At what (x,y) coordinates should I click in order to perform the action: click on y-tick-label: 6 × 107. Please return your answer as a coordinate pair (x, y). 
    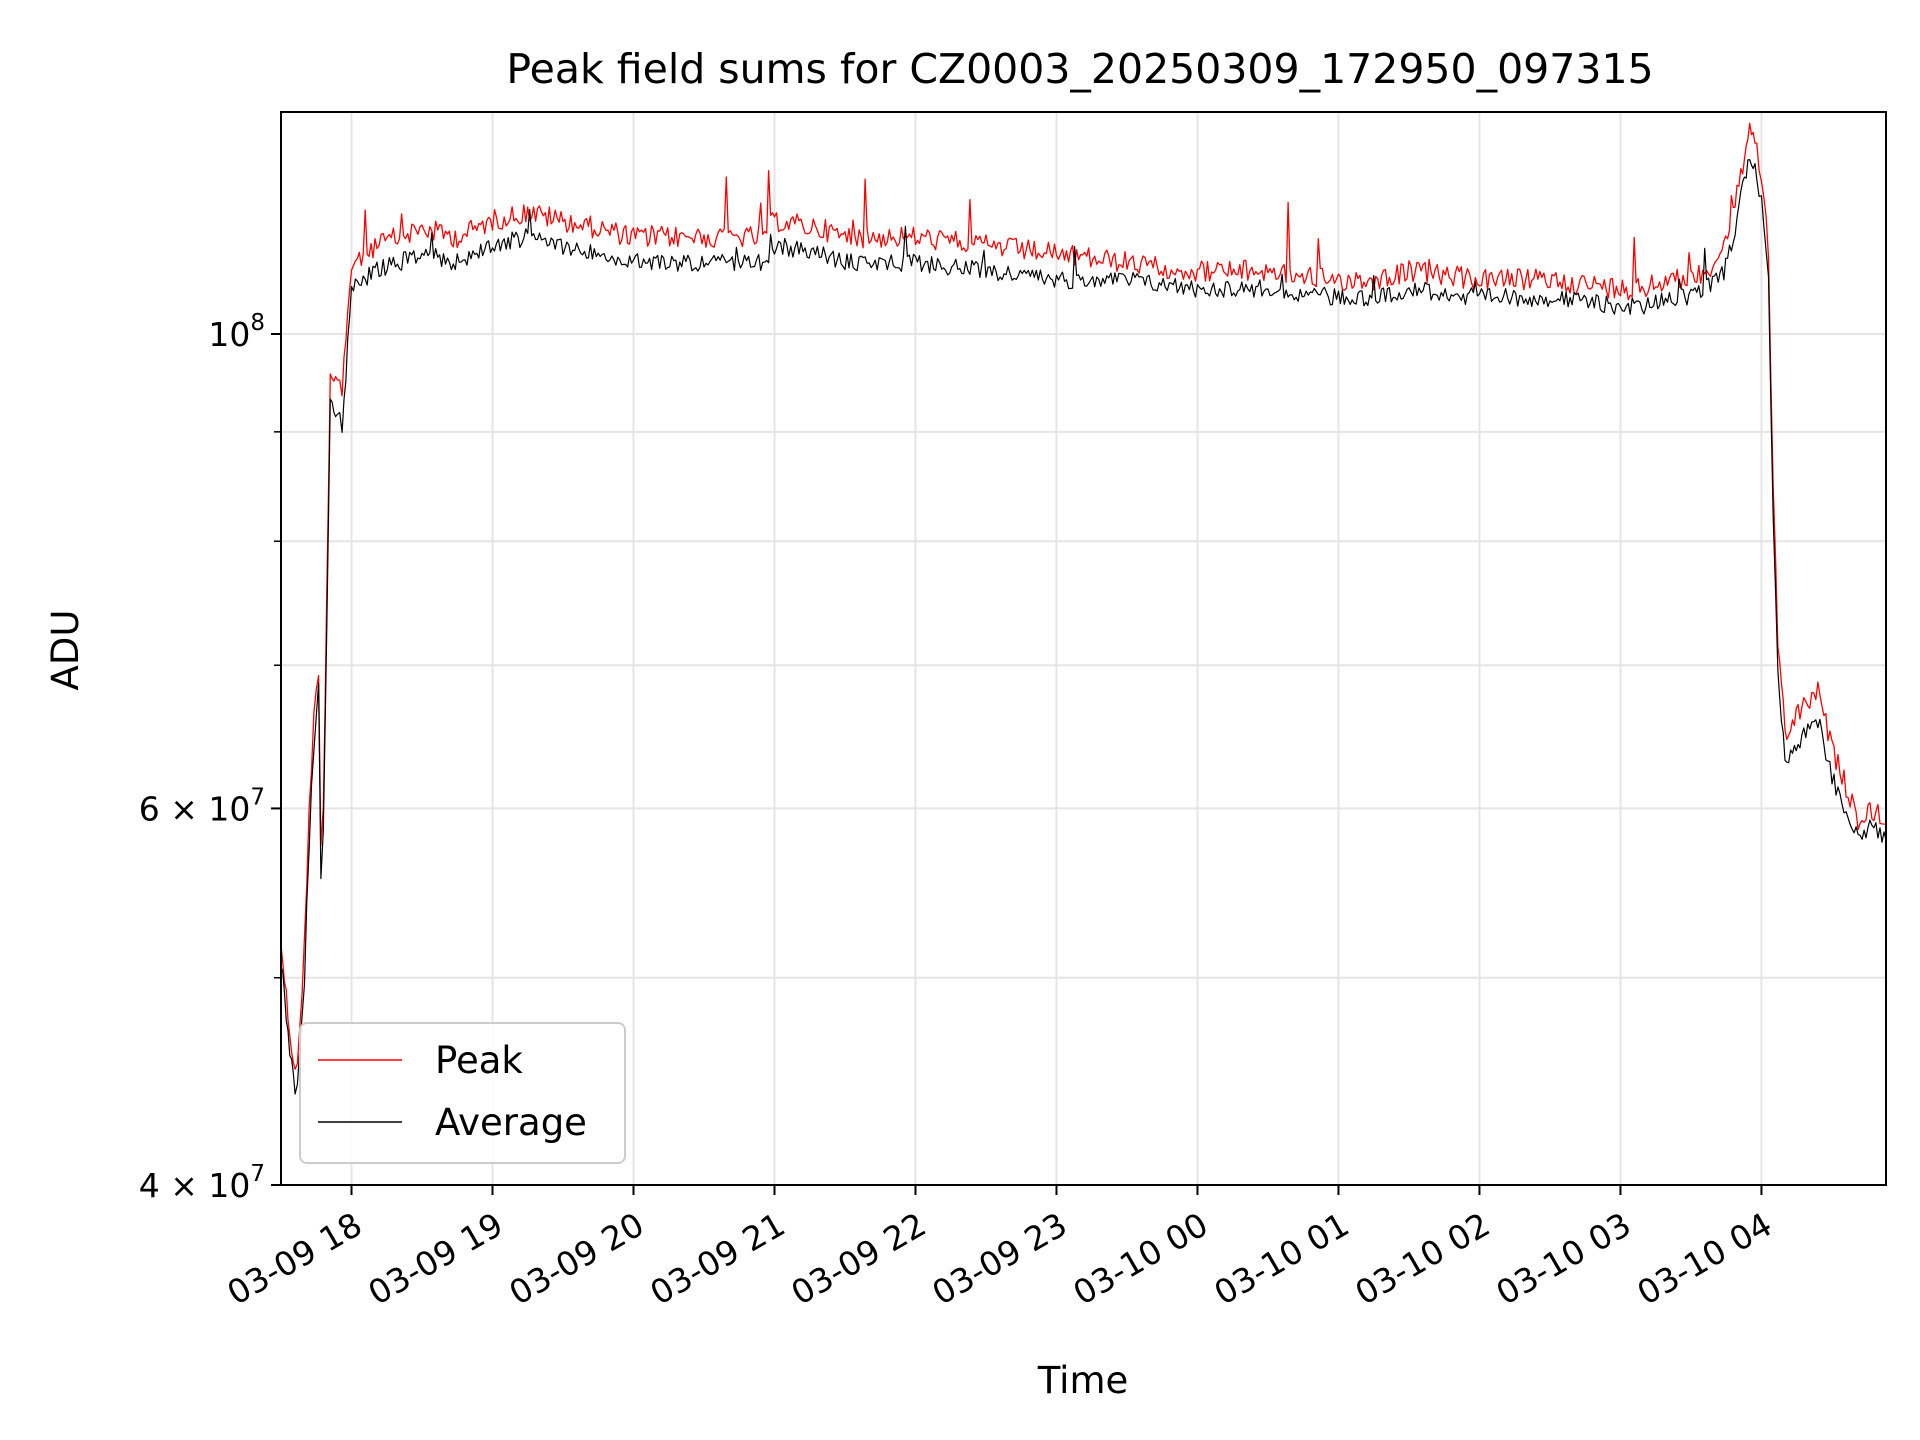
    Looking at the image, I should click on (202, 806).